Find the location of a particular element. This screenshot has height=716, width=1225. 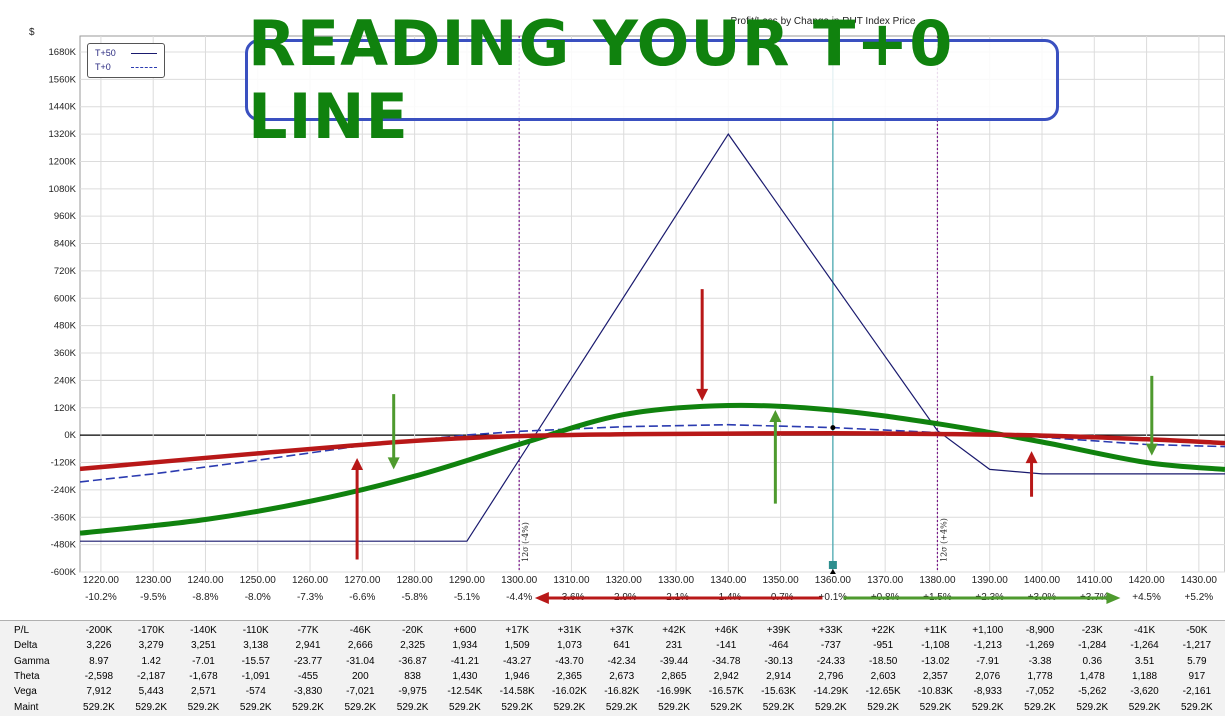

stat-cell: -14.58K is located at coordinates (517, 692).